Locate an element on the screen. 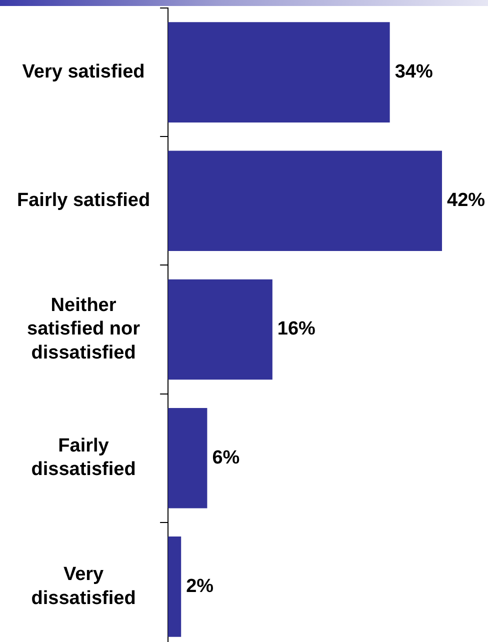 The width and height of the screenshot is (488, 642). data-label: 42% is located at coordinates (466, 201).